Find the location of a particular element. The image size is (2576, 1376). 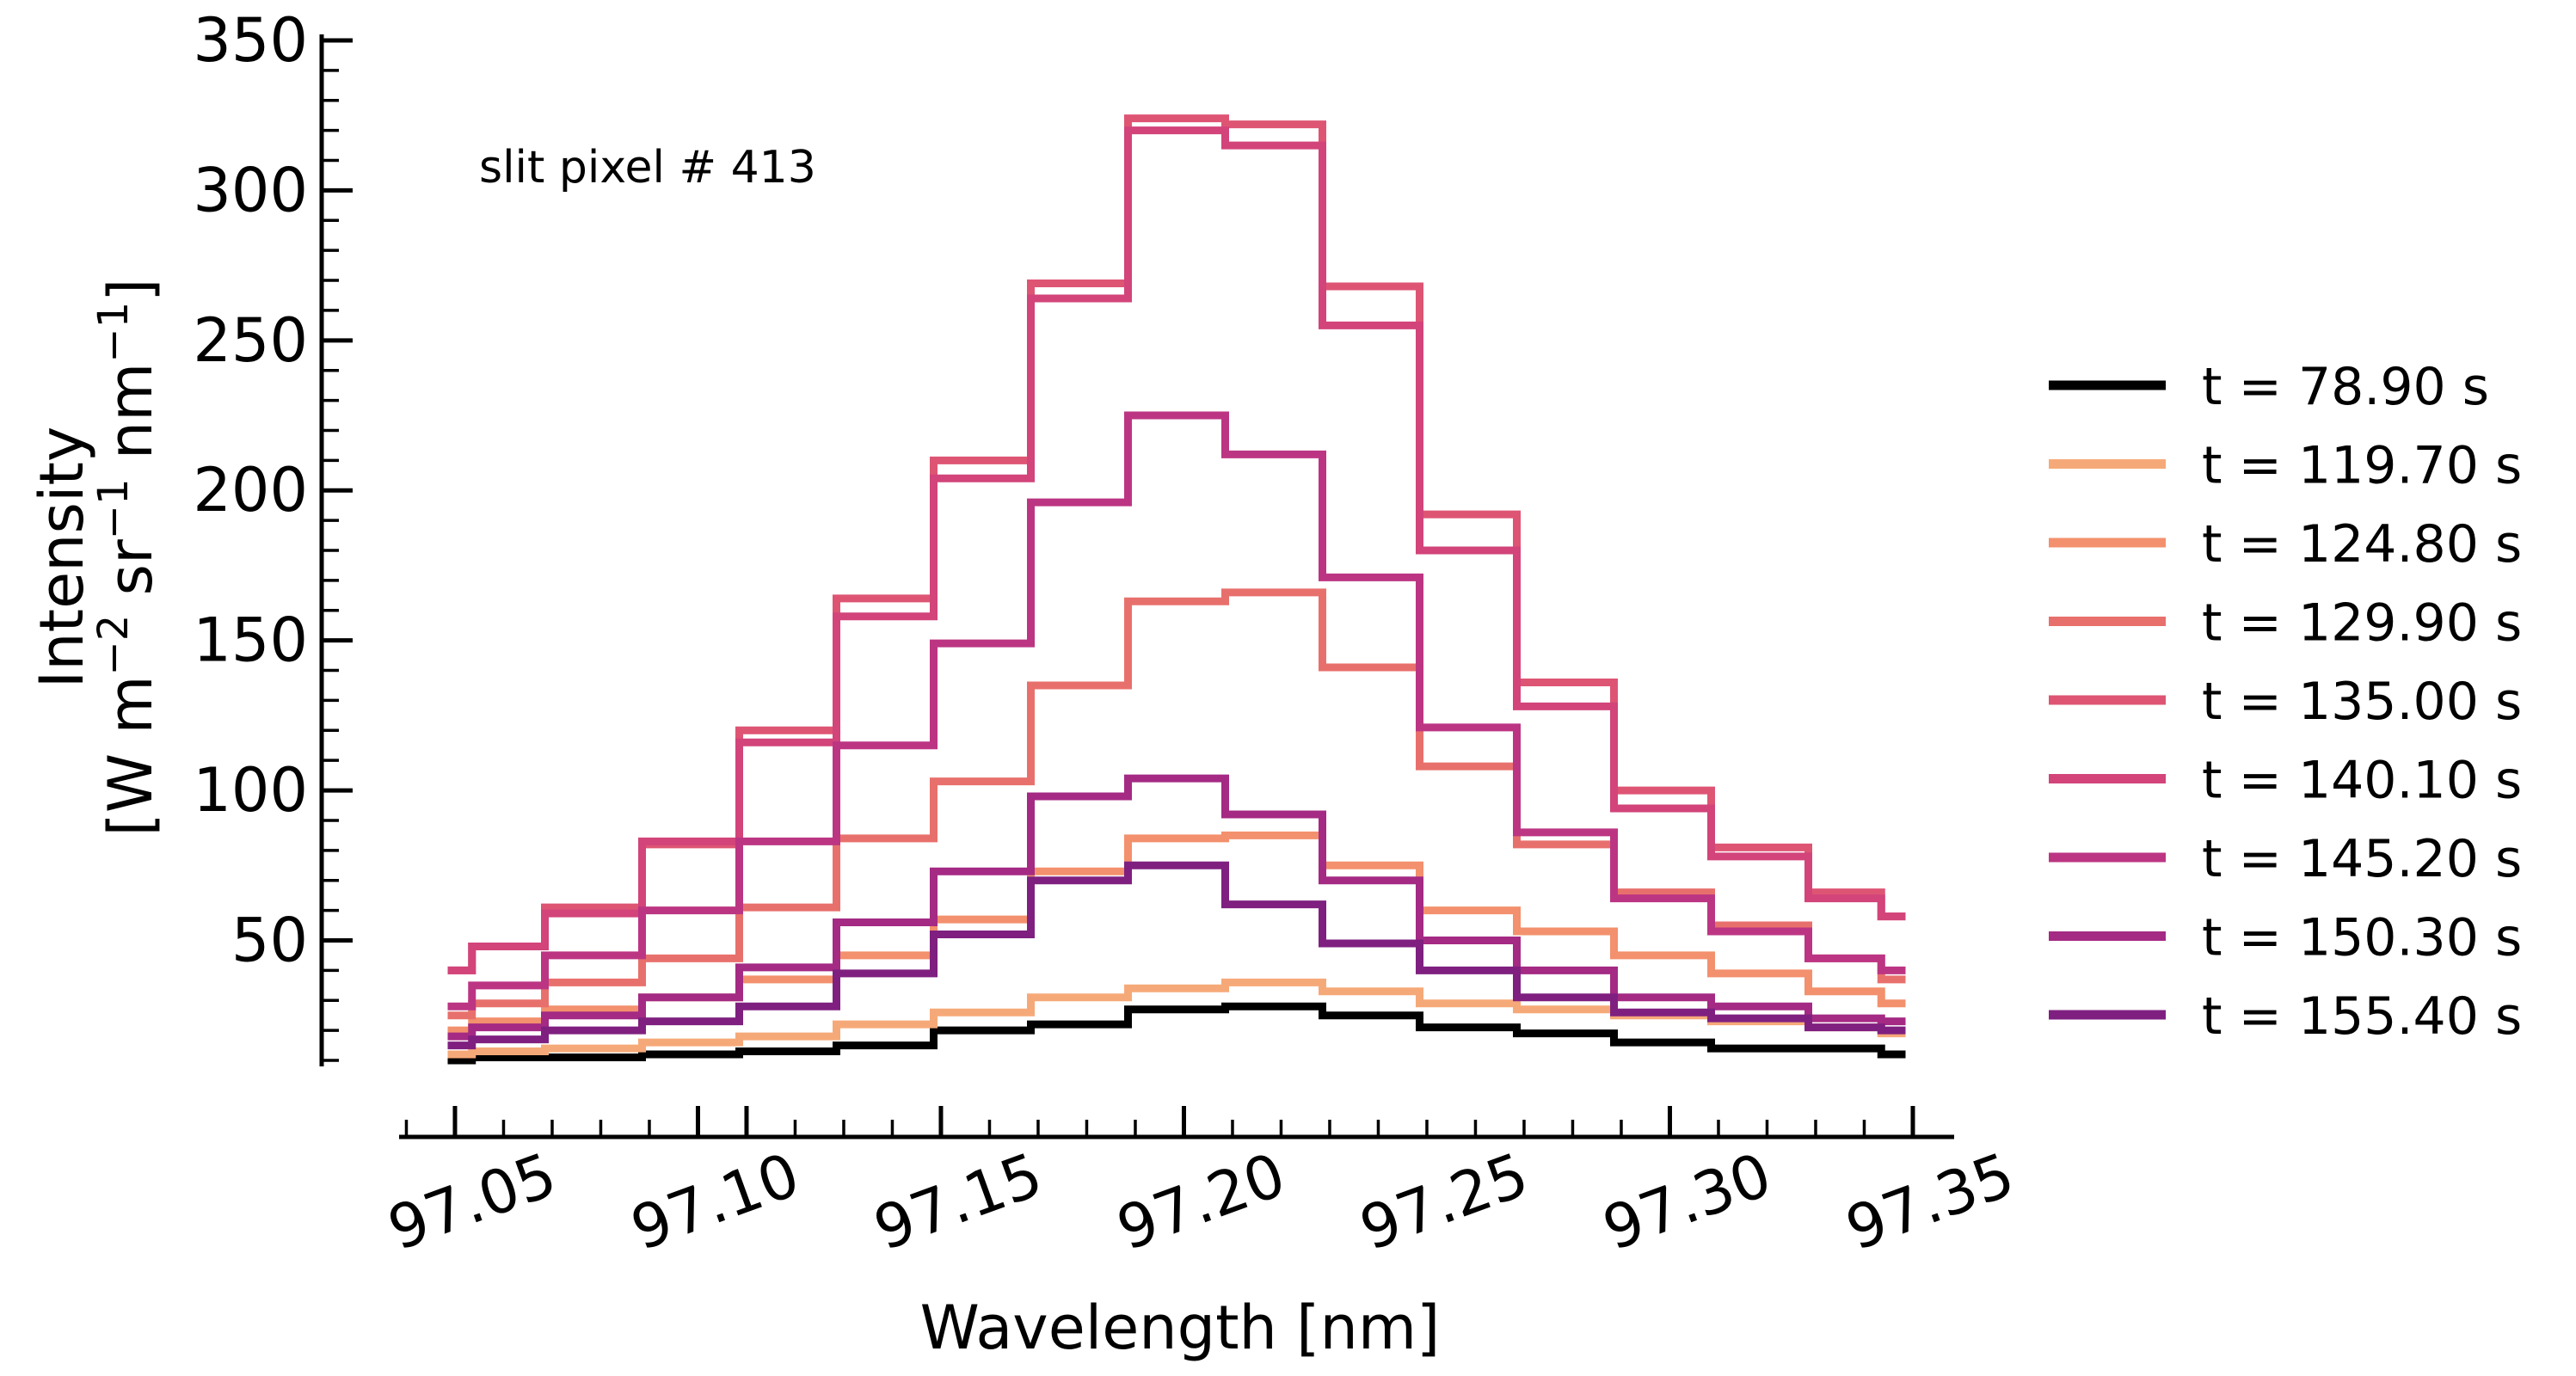

x-tick-label: 97.35 is located at coordinates (1930, 1203).